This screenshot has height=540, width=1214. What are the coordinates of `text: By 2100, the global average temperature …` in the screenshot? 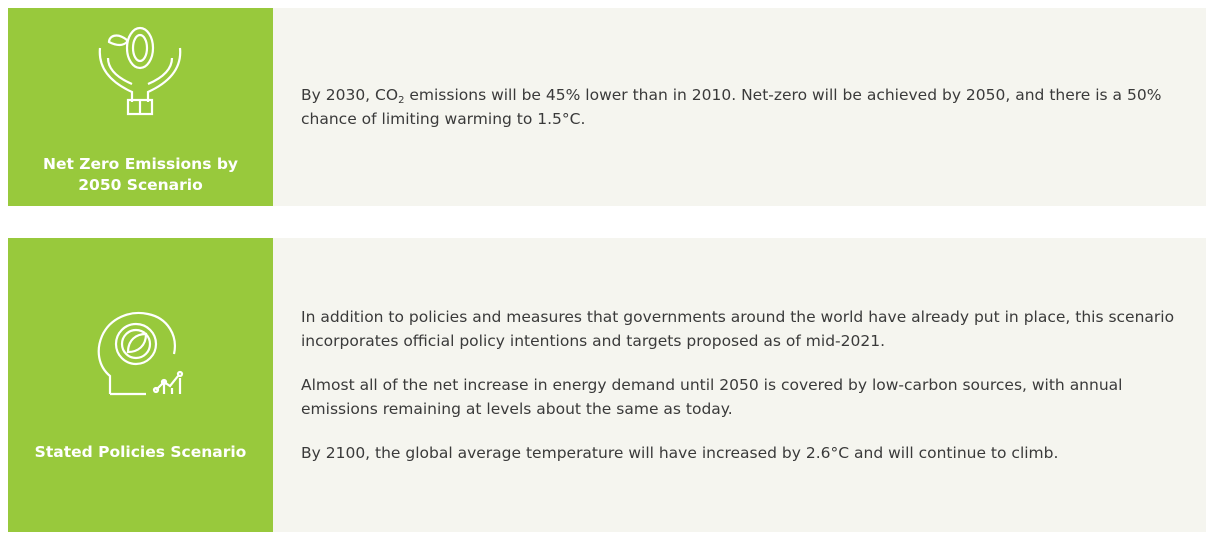 It's located at (680, 453).